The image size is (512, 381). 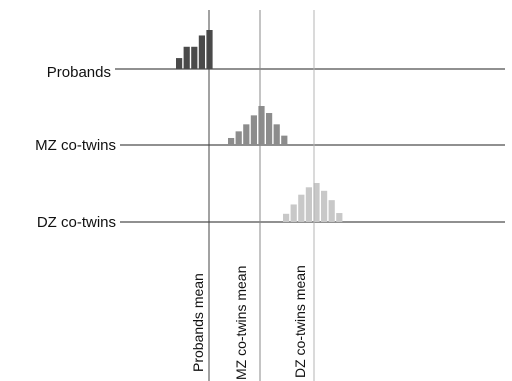 What do you see at coordinates (300, 321) in the screenshot?
I see `mean-label-dz-co-twins: DZ co-twins mean` at bounding box center [300, 321].